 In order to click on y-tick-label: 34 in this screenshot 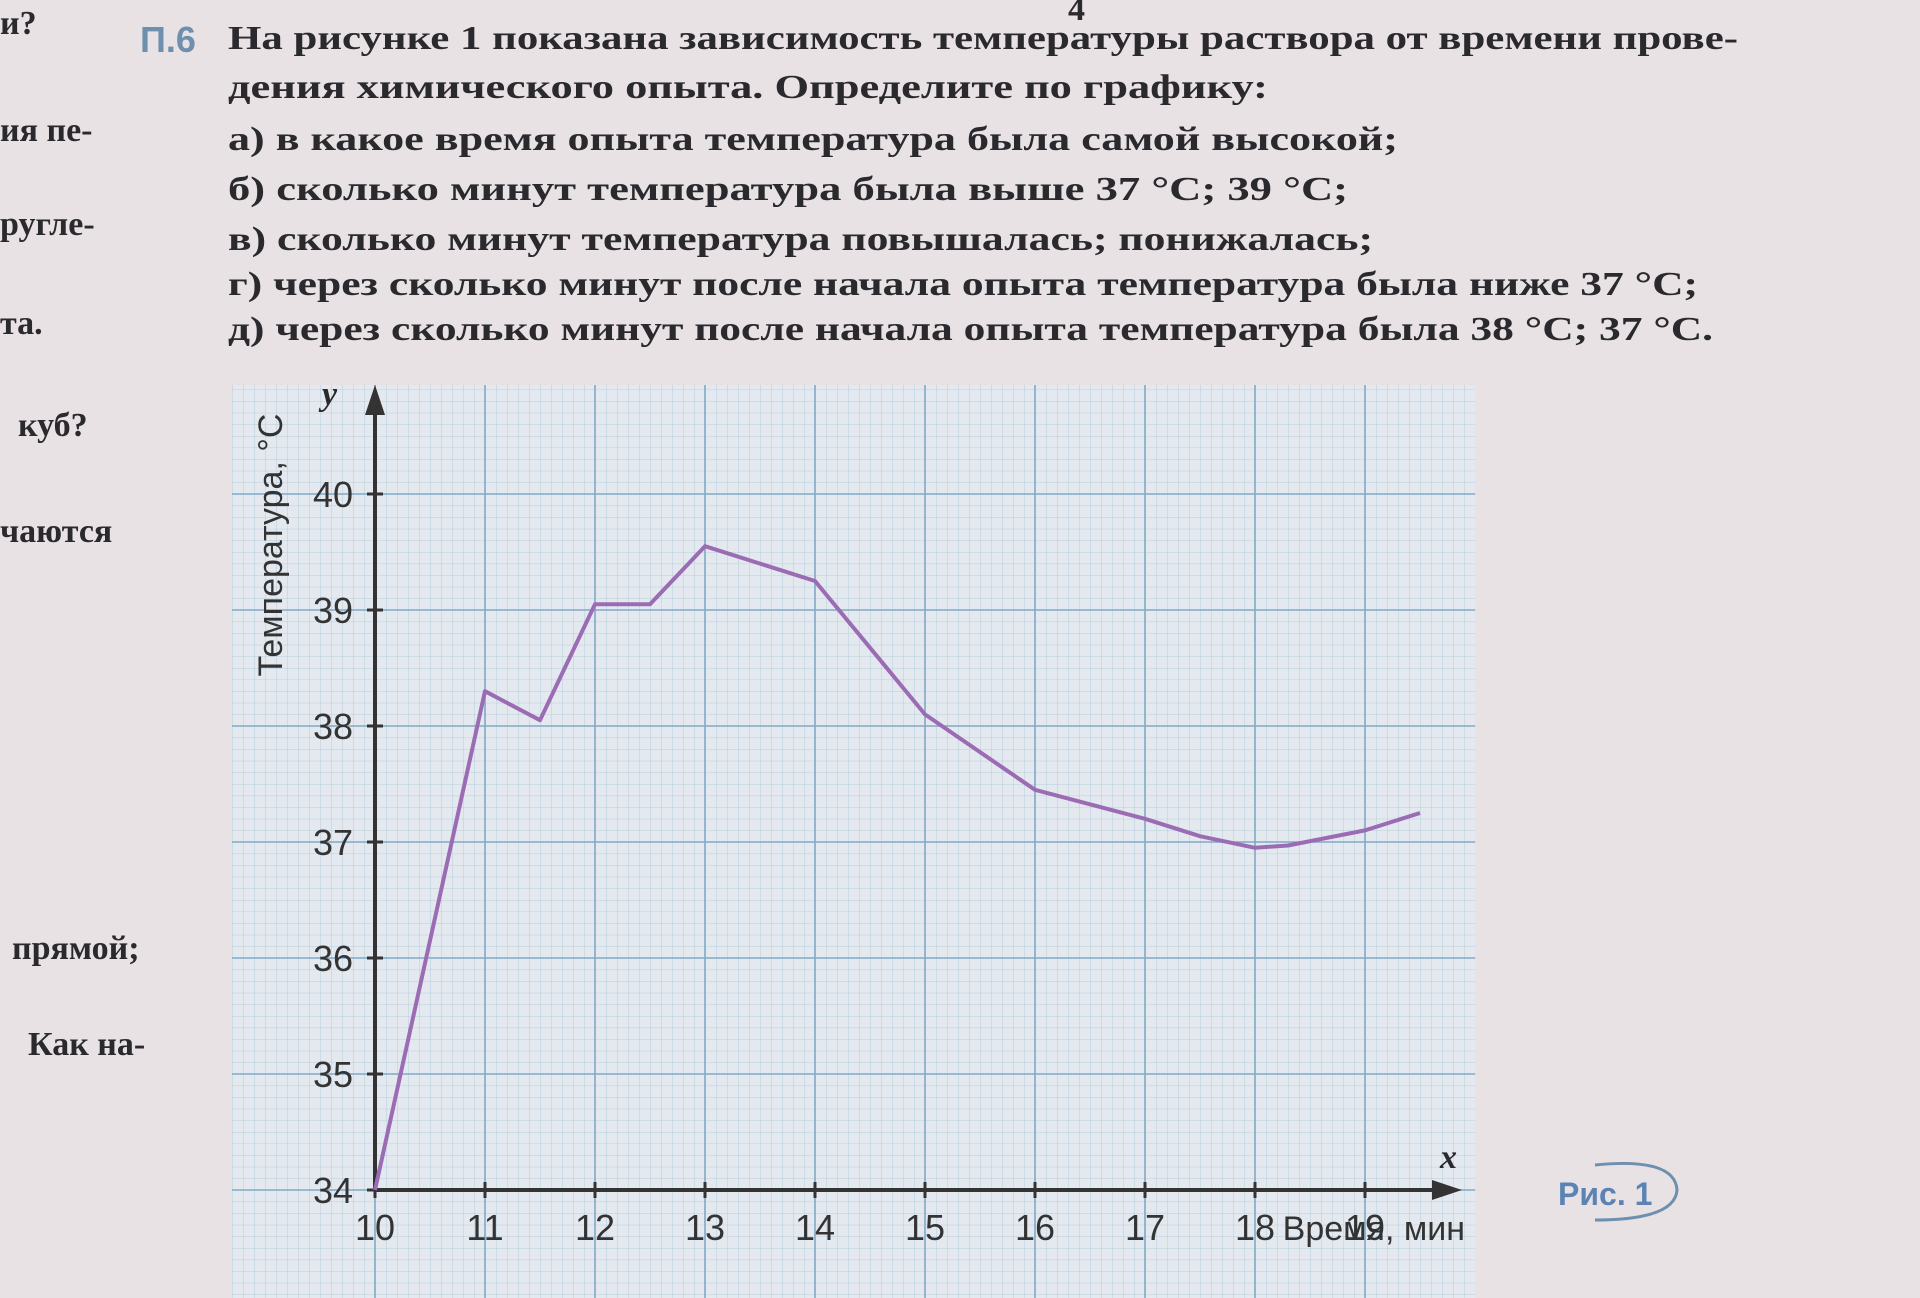, I will do `click(333, 1190)`.